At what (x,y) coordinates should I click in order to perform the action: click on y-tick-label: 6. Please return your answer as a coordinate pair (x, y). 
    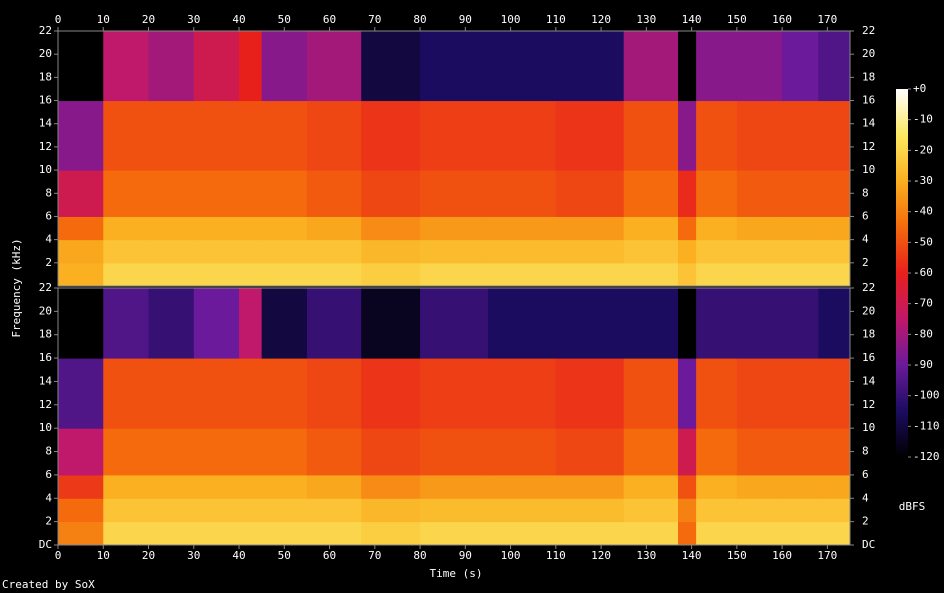
    Looking at the image, I should click on (48, 215).